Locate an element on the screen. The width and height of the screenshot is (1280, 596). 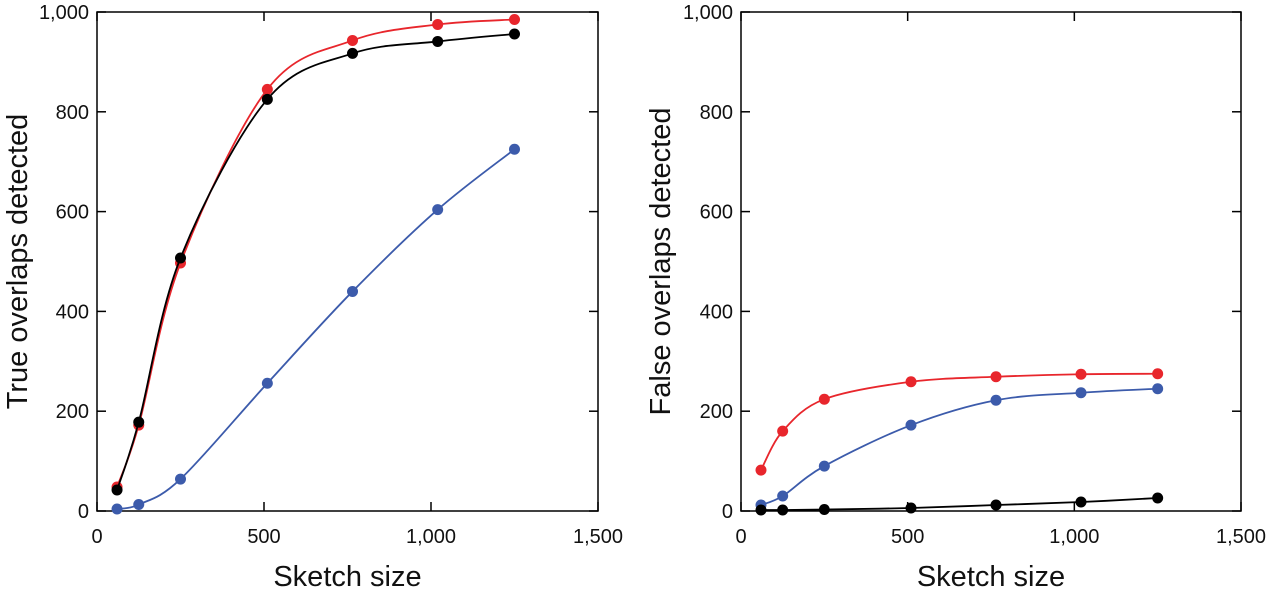
y-axis-title: True overlaps detected is located at coordinates (18, 262).